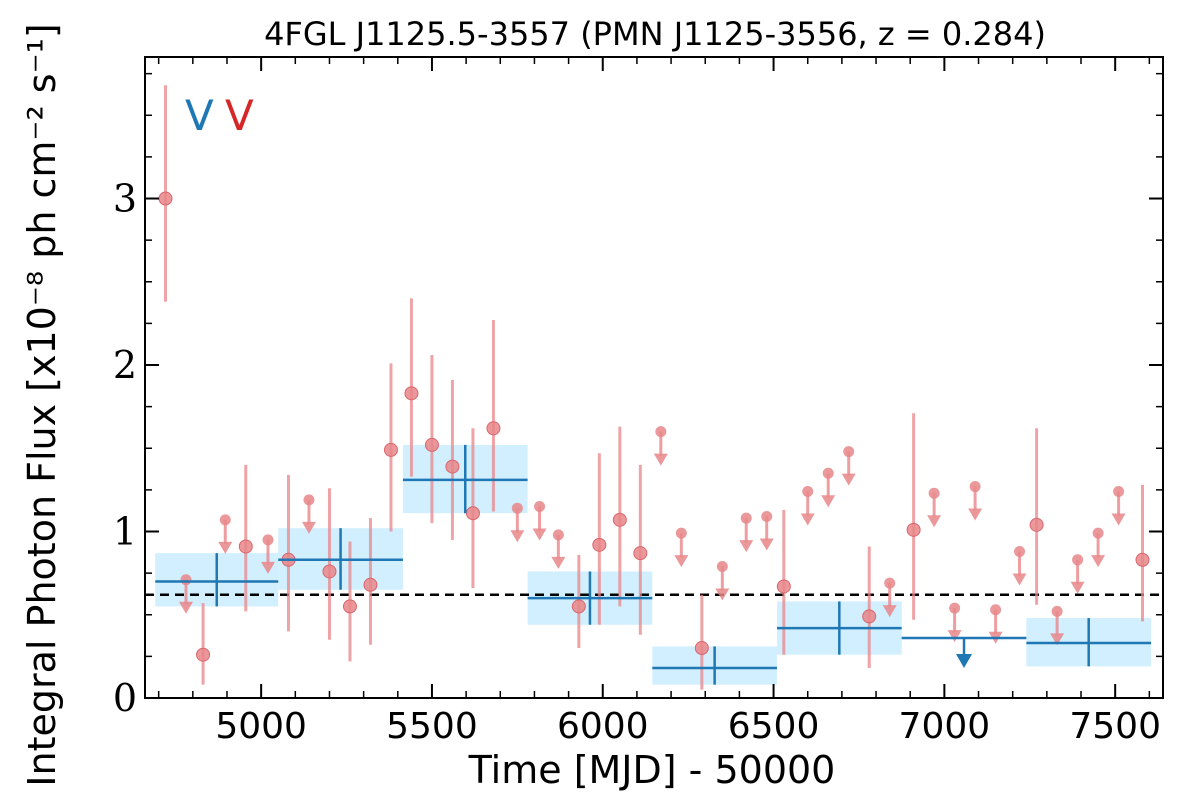 The height and width of the screenshot is (800, 1200). I want to click on x-tick-label: 5000, so click(261, 726).